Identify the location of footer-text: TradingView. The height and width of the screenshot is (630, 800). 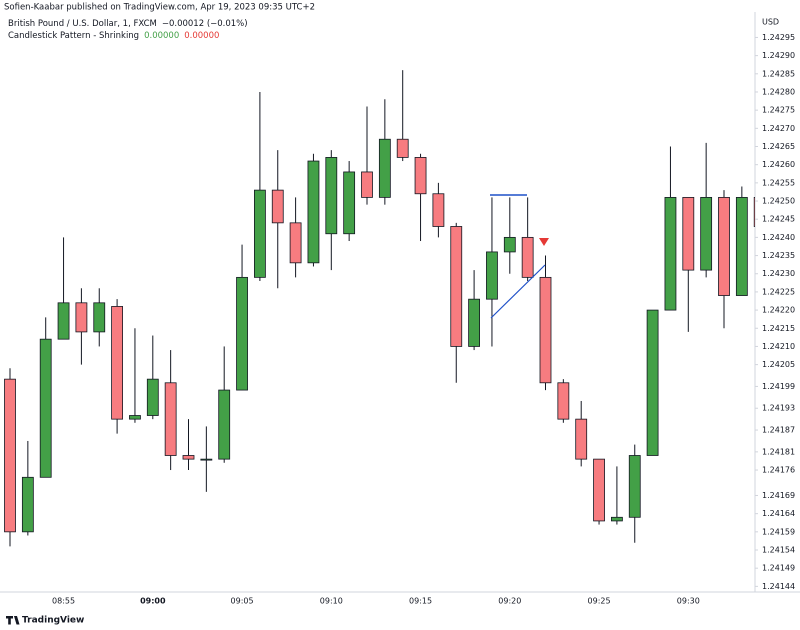
(53, 621).